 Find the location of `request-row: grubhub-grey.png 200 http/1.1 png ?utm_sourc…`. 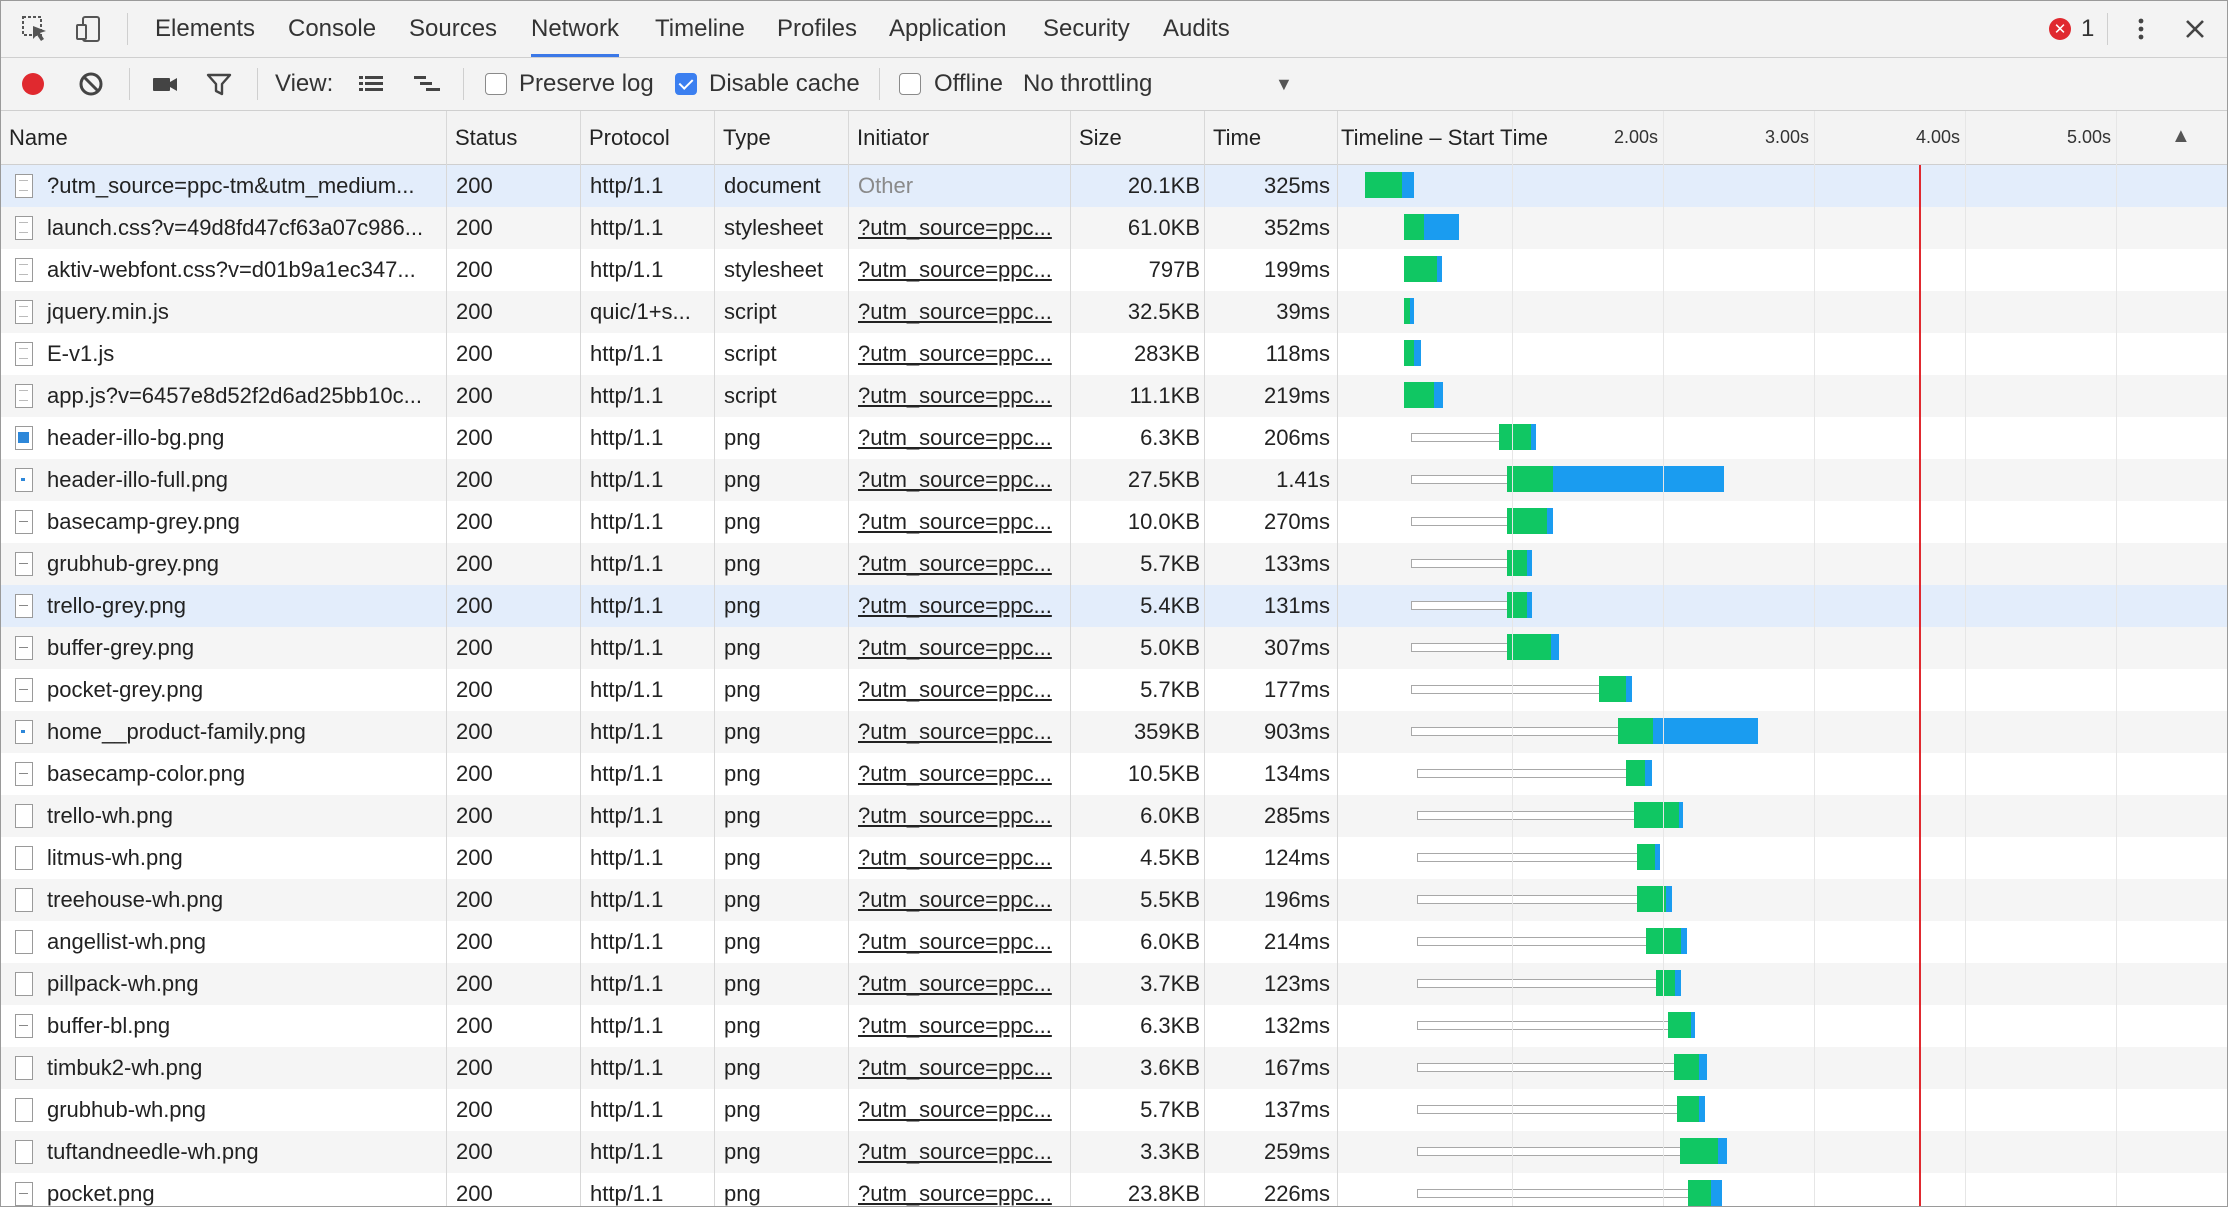

request-row: grubhub-grey.png 200 http/1.1 png ?utm_sourc… is located at coordinates (1114, 564).